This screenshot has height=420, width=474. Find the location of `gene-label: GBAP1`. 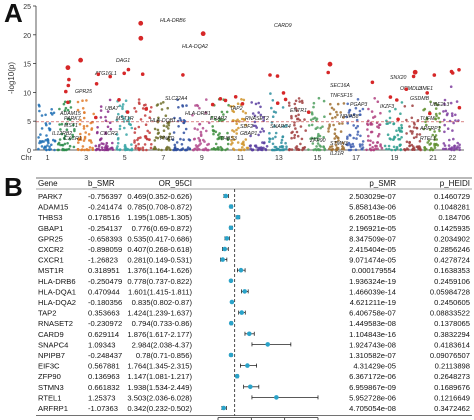

gene-label: GBAP1 is located at coordinates (248, 134).